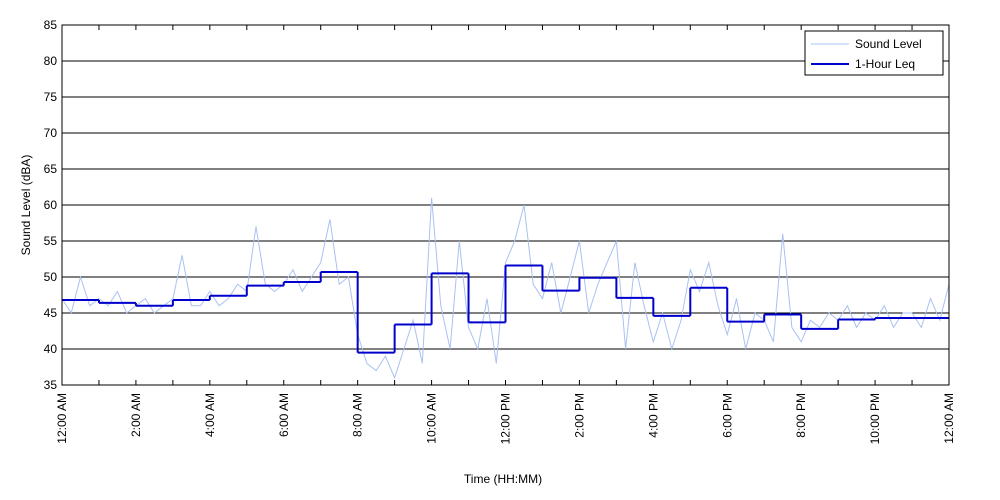 The width and height of the screenshot is (1000, 500). I want to click on y-tick-label: 75, so click(51, 97).